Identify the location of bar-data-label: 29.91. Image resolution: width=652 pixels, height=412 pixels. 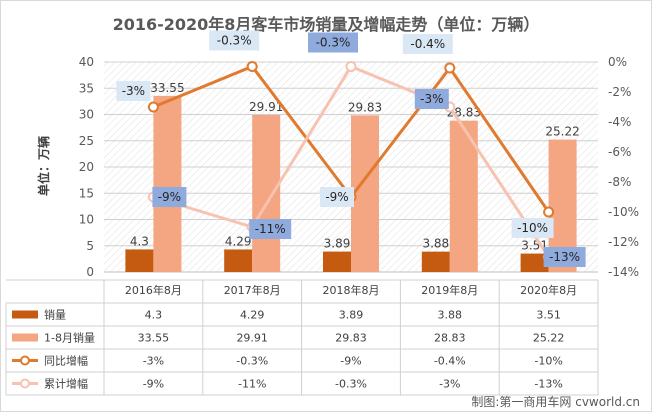
(266, 107).